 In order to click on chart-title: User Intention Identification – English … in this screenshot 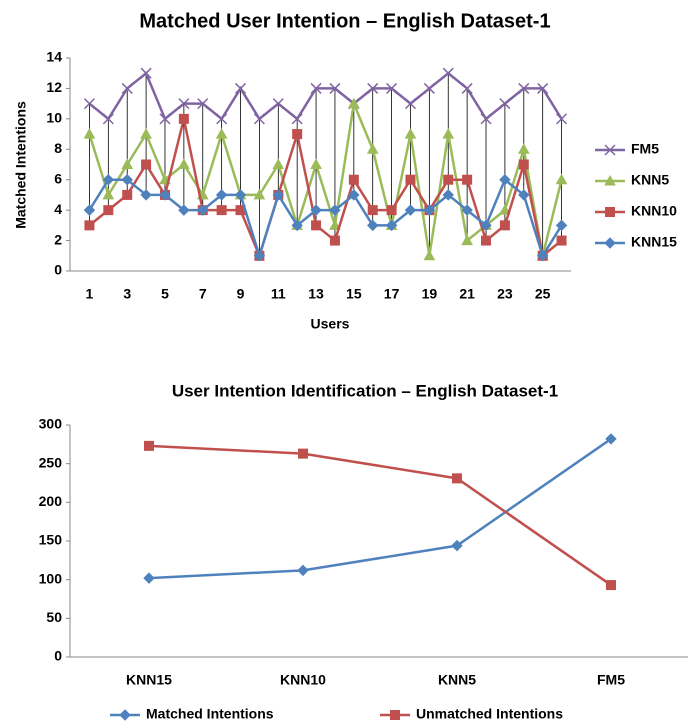, I will do `click(365, 390)`.